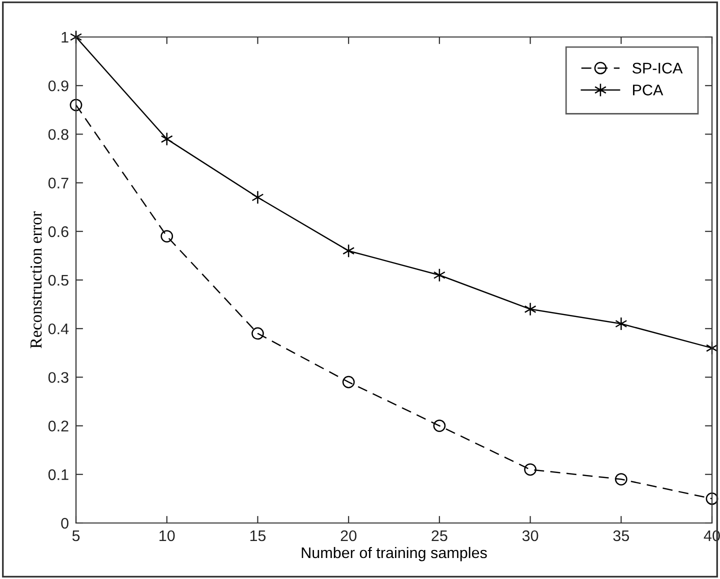 The image size is (720, 579). What do you see at coordinates (58, 280) in the screenshot?
I see `y-tick-label: 0.5` at bounding box center [58, 280].